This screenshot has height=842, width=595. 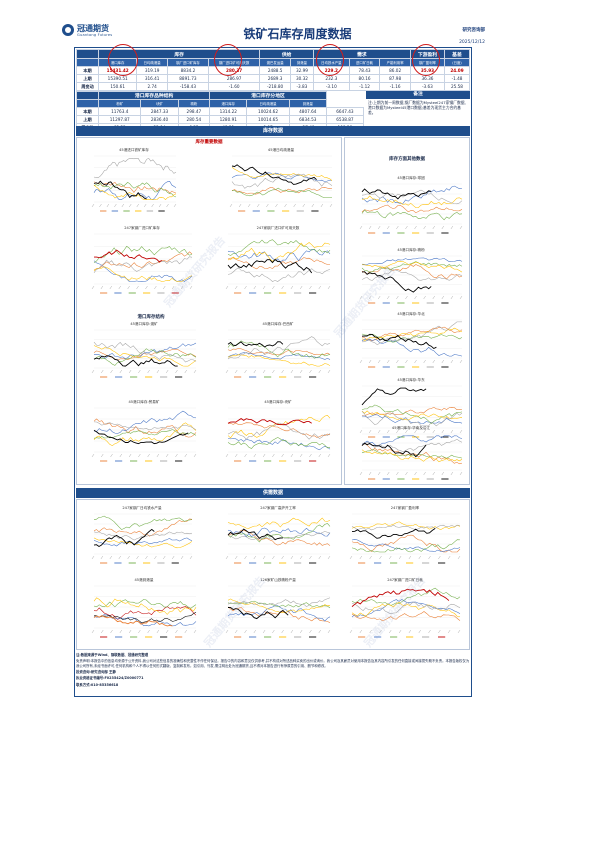 What do you see at coordinates (87, 111) in the screenshot?
I see `row-label: 本期` at bounding box center [87, 111].